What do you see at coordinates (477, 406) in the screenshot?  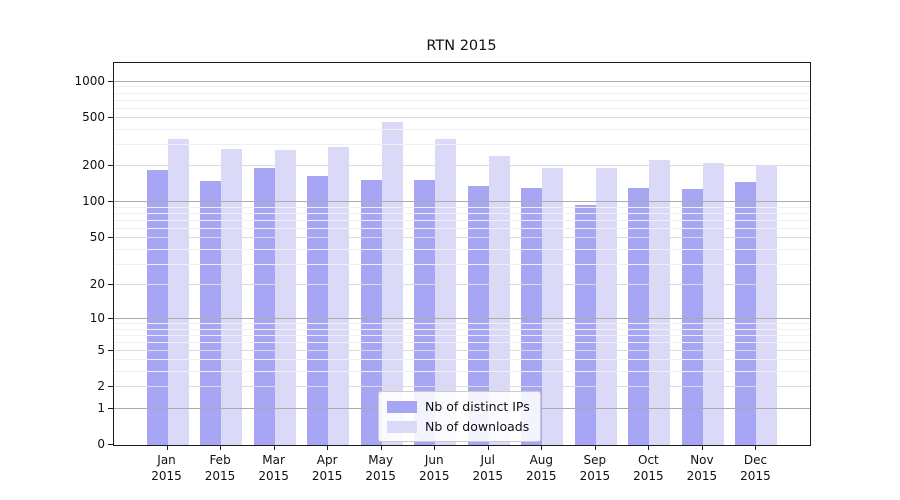 I see `legend-label-distinct-ips: Nb of distinct IPs` at bounding box center [477, 406].